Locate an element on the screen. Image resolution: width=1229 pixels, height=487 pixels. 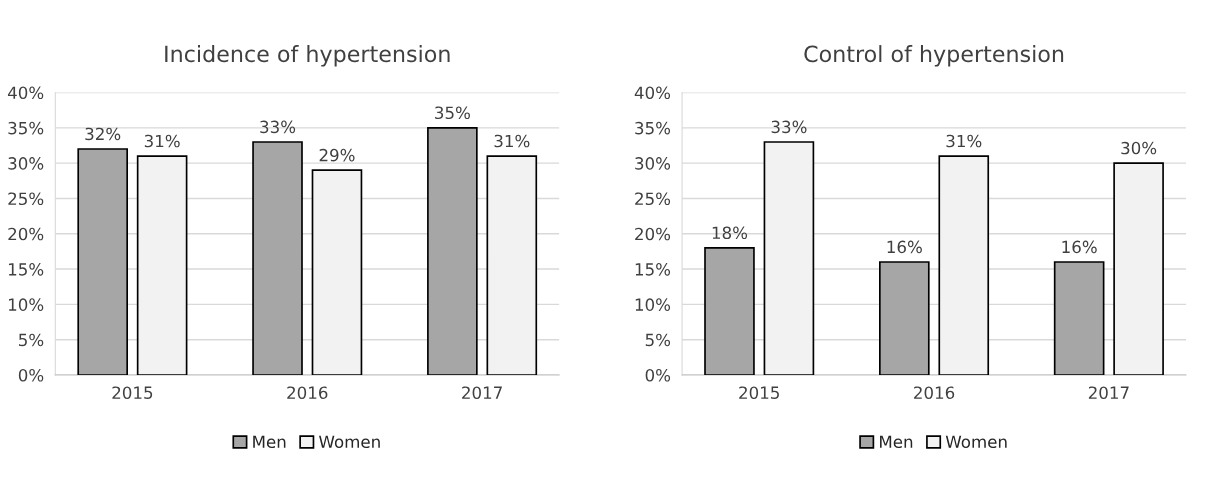
data-label: 18% is located at coordinates (730, 233).